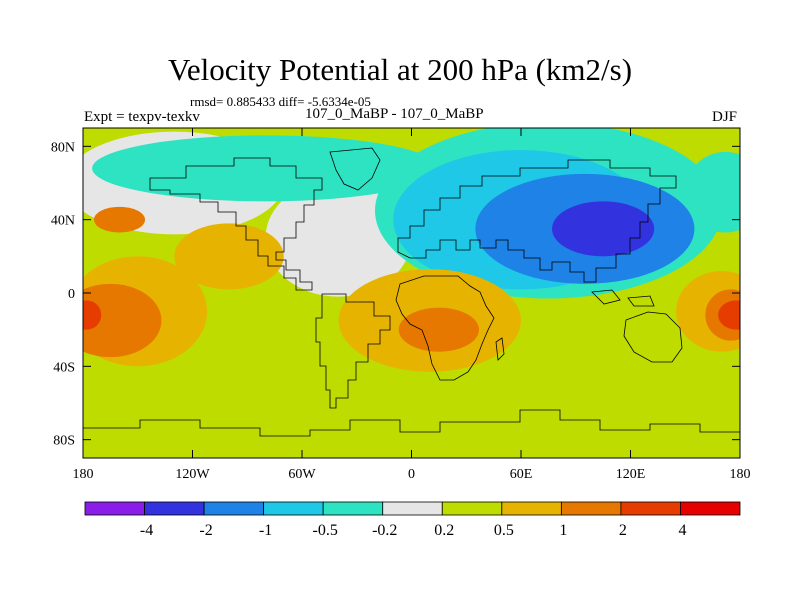  I want to click on colorbar-label: -1, so click(265, 530).